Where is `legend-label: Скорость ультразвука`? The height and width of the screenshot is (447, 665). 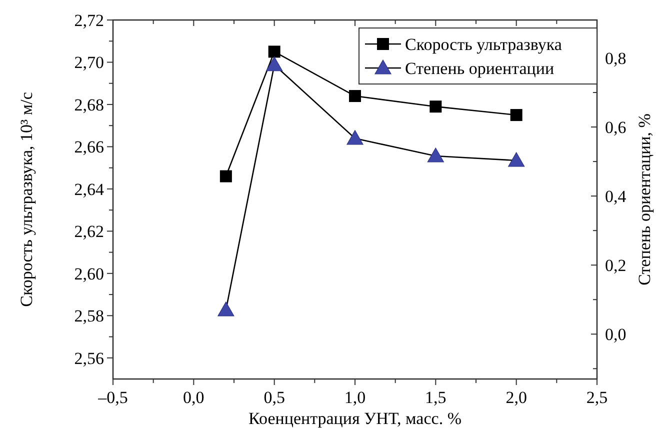 legend-label: Скорость ультразвука is located at coordinates (483, 44).